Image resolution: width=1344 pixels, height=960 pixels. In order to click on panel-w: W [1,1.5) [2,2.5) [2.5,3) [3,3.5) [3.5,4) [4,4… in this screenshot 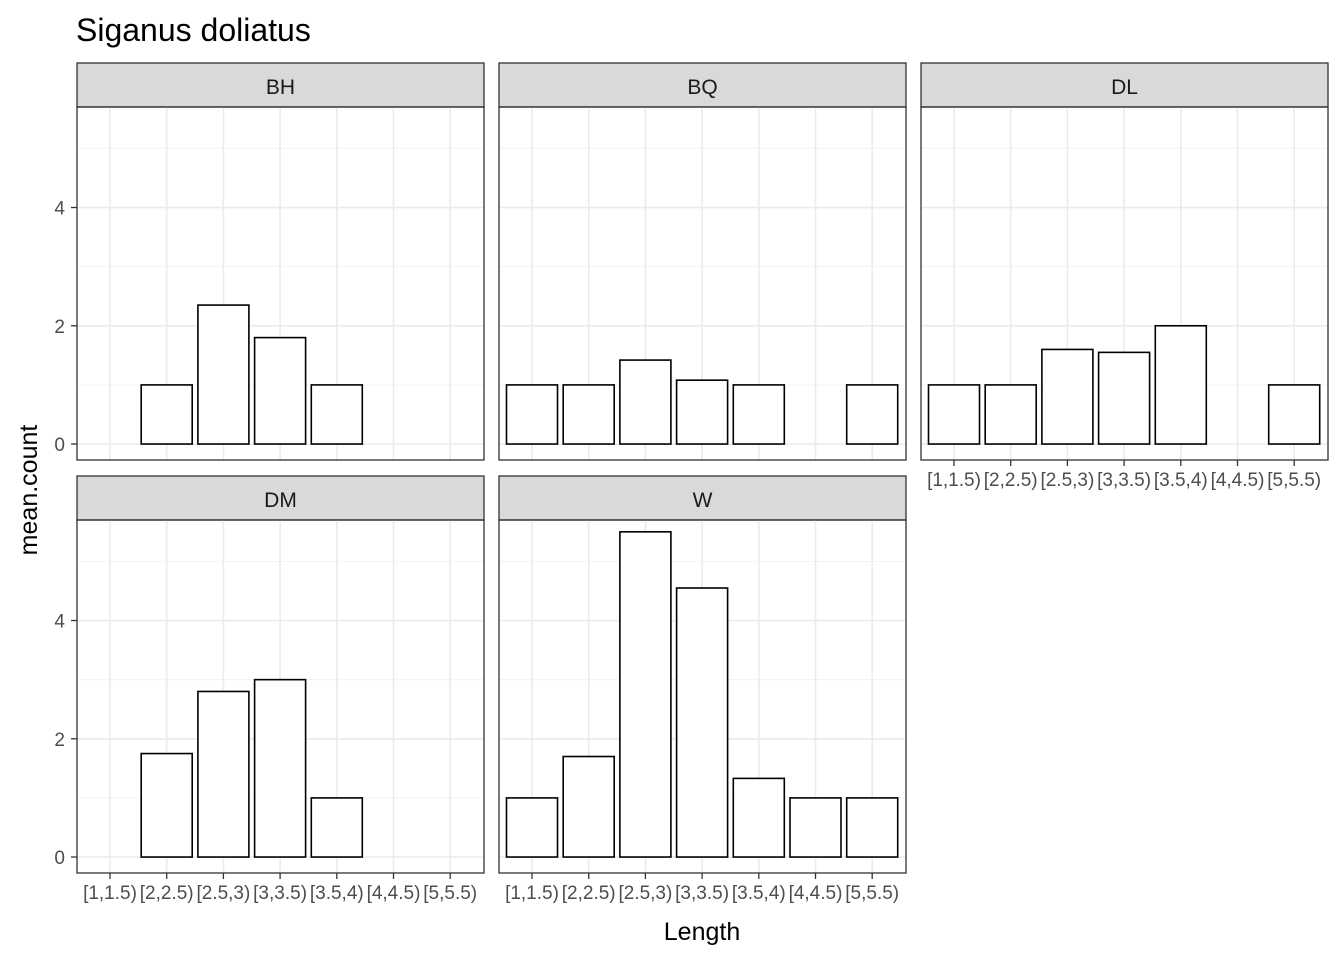, I will do `click(702, 689)`.